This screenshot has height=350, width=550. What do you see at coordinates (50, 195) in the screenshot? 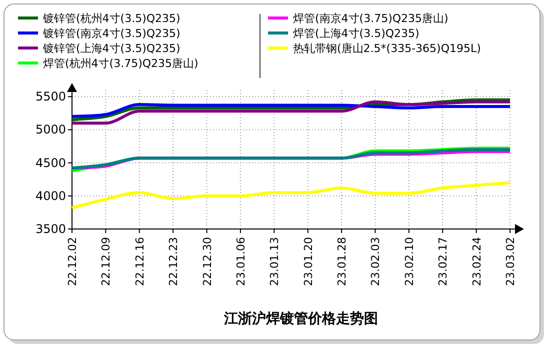
I see `y-tick-label: 4000` at bounding box center [50, 195].